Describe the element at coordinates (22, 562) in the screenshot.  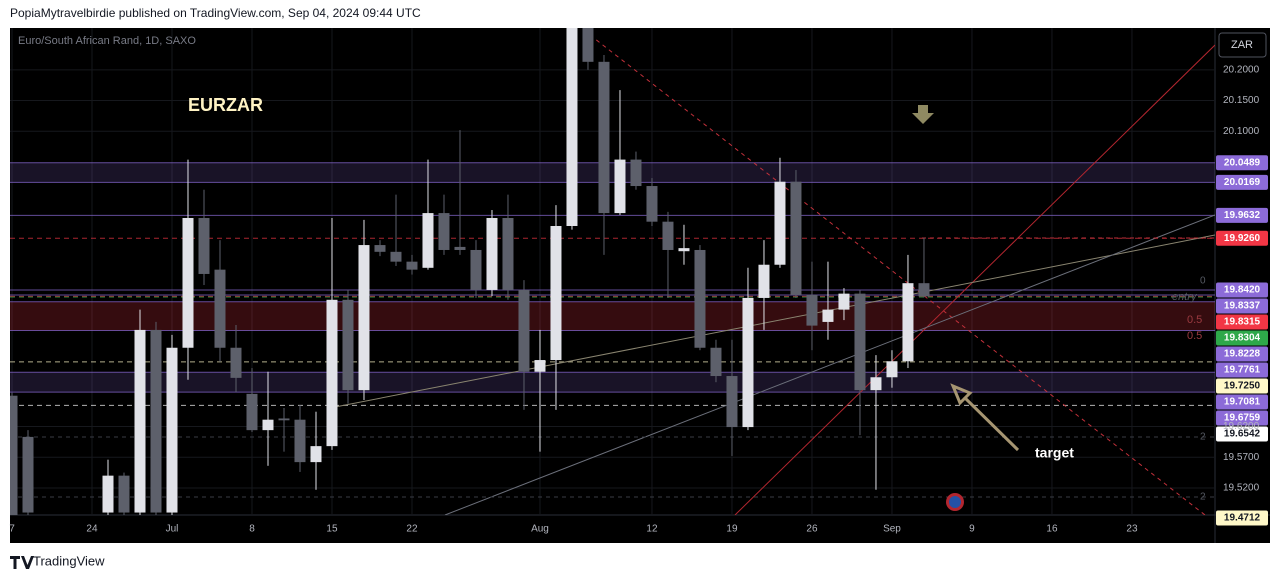
I see `logo` at that location.